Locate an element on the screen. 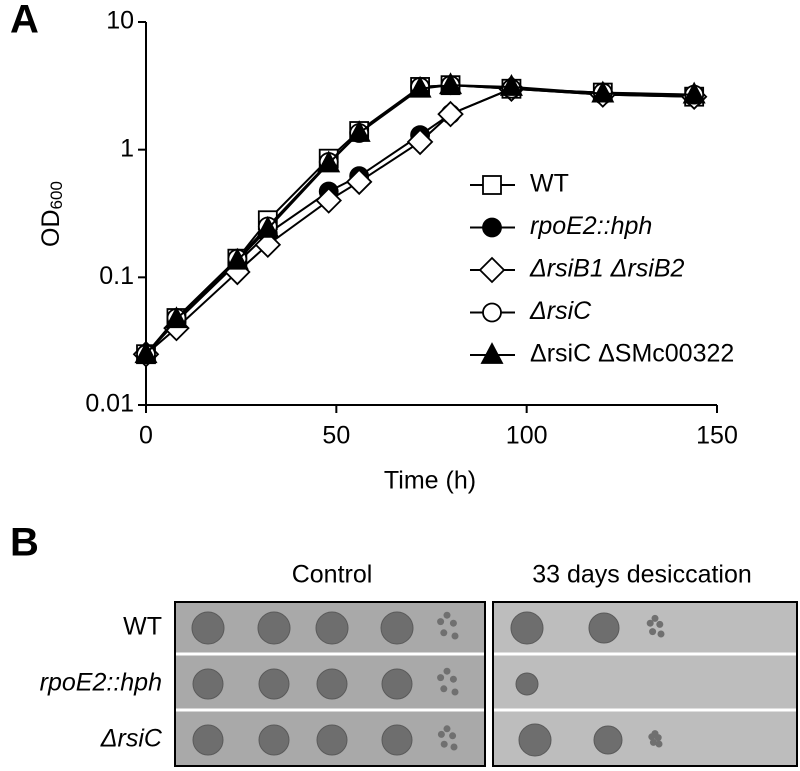  legend-label: ΔrsiC ΔSMc00322 is located at coordinates (632, 354).